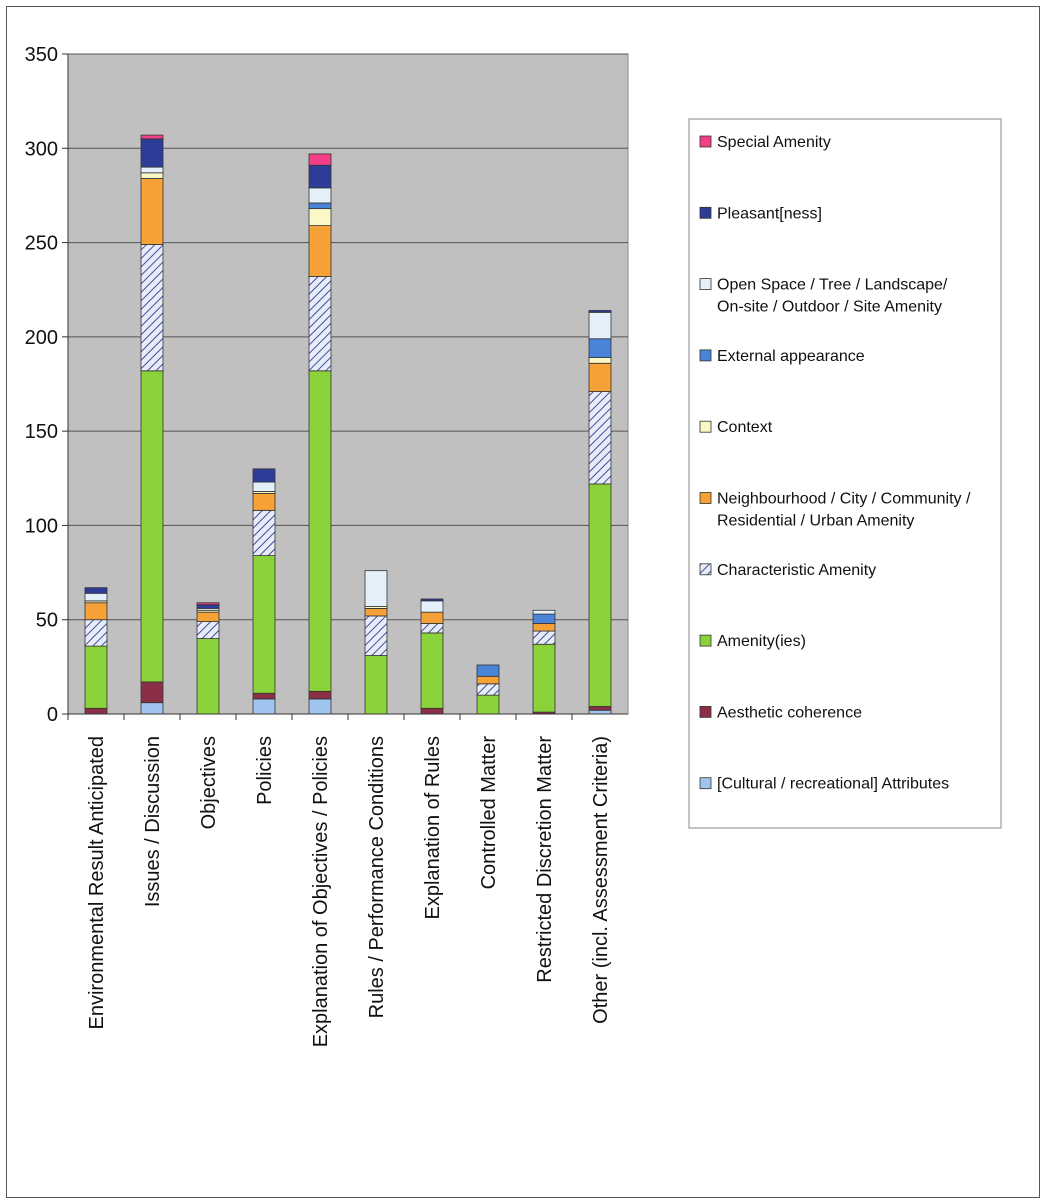 This screenshot has height=1204, width=1046. I want to click on y-tick-label: 250, so click(41, 244).